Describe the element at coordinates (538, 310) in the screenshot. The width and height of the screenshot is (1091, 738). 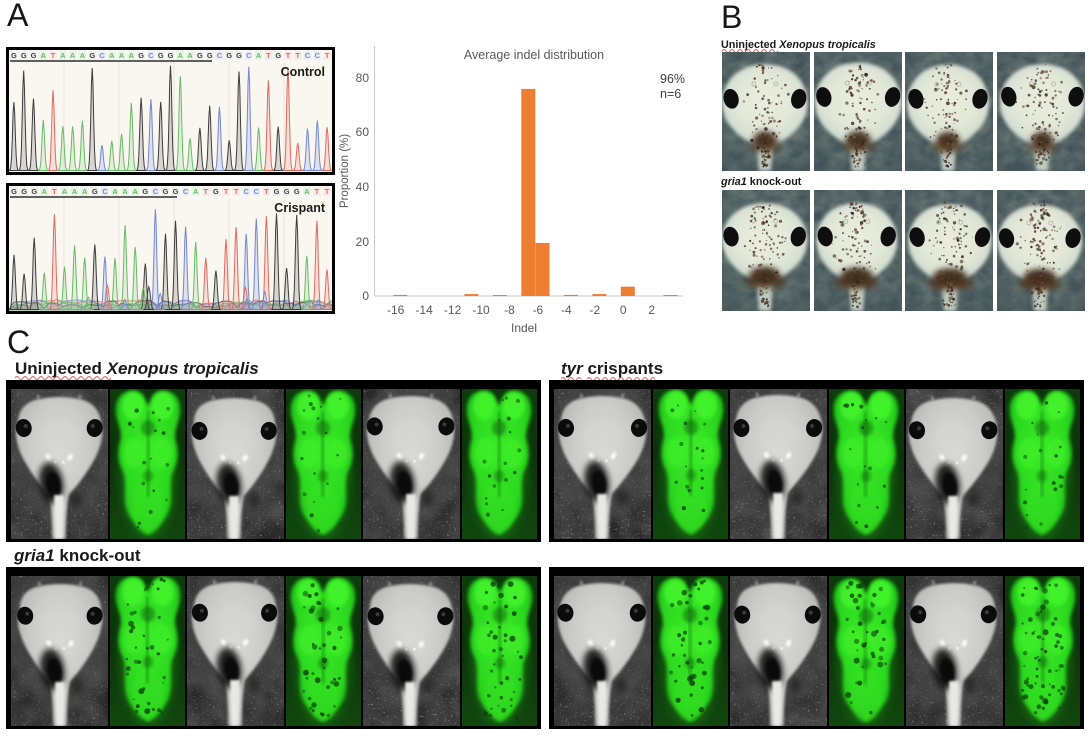
I see `svg-text: -6` at that location.